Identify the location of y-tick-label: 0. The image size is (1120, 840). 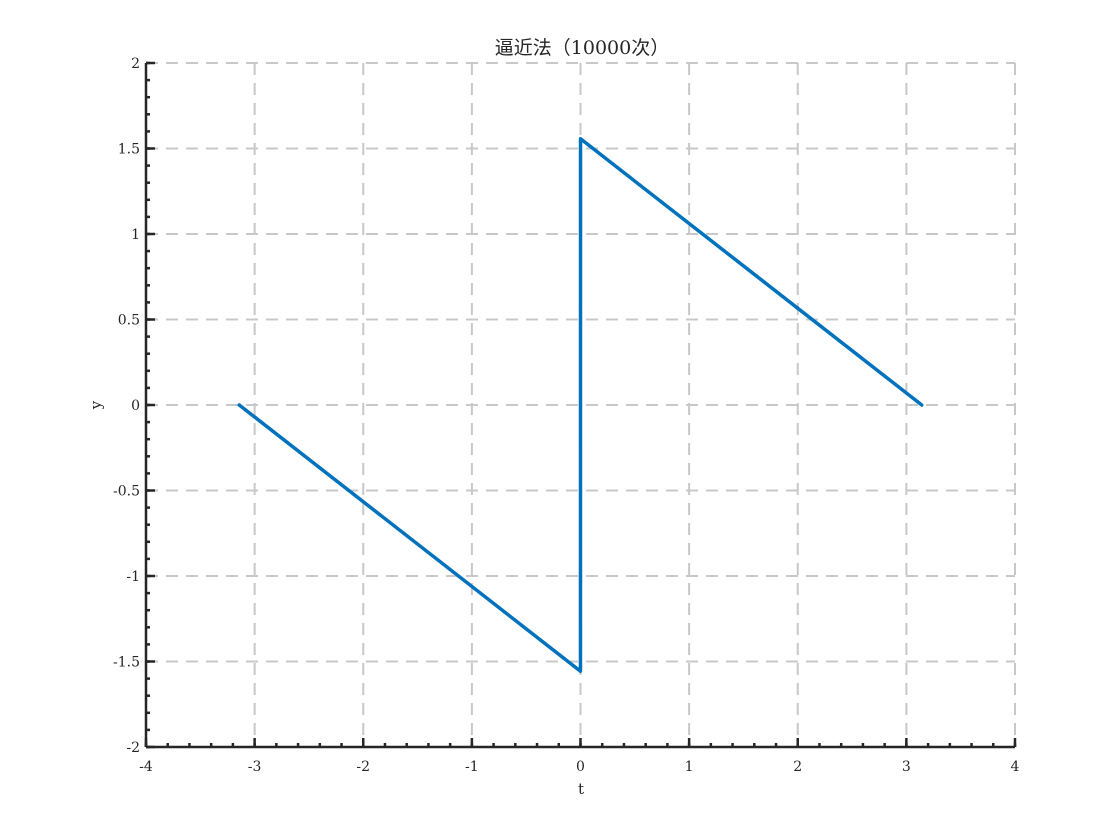
(135, 406).